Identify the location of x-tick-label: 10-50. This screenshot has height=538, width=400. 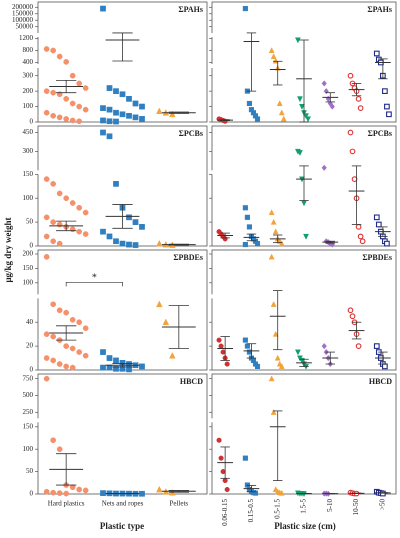
(356, 507).